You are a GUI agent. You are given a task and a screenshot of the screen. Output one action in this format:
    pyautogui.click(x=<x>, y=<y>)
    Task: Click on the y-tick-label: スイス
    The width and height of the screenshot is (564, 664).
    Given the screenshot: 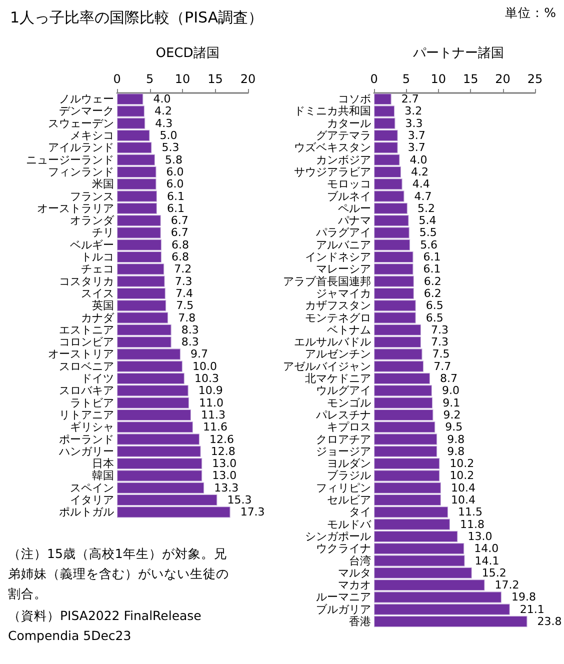 What is the action you would take?
    pyautogui.click(x=97, y=293)
    